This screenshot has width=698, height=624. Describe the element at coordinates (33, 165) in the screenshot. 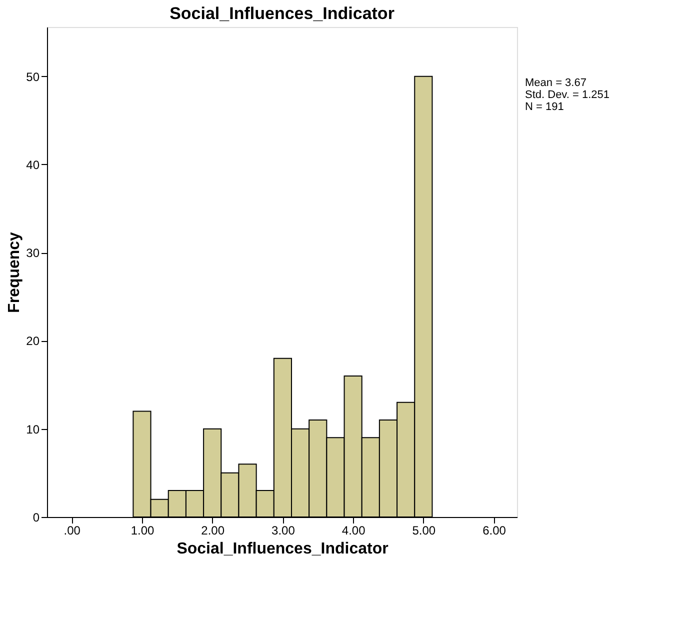

I see `y-tick-label: 40` at that location.